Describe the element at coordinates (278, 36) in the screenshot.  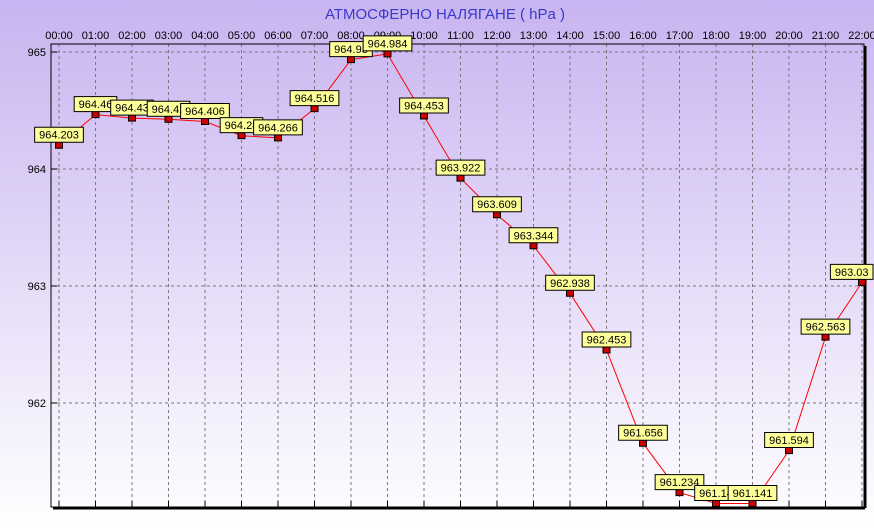
I see `x-tick-label: 06:00` at that location.